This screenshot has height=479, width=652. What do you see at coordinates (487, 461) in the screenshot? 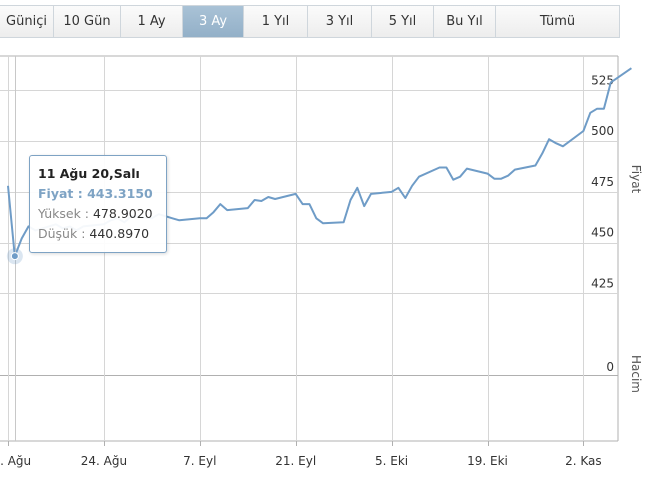
I see `date-tick-label: 19. Eki` at bounding box center [487, 461].